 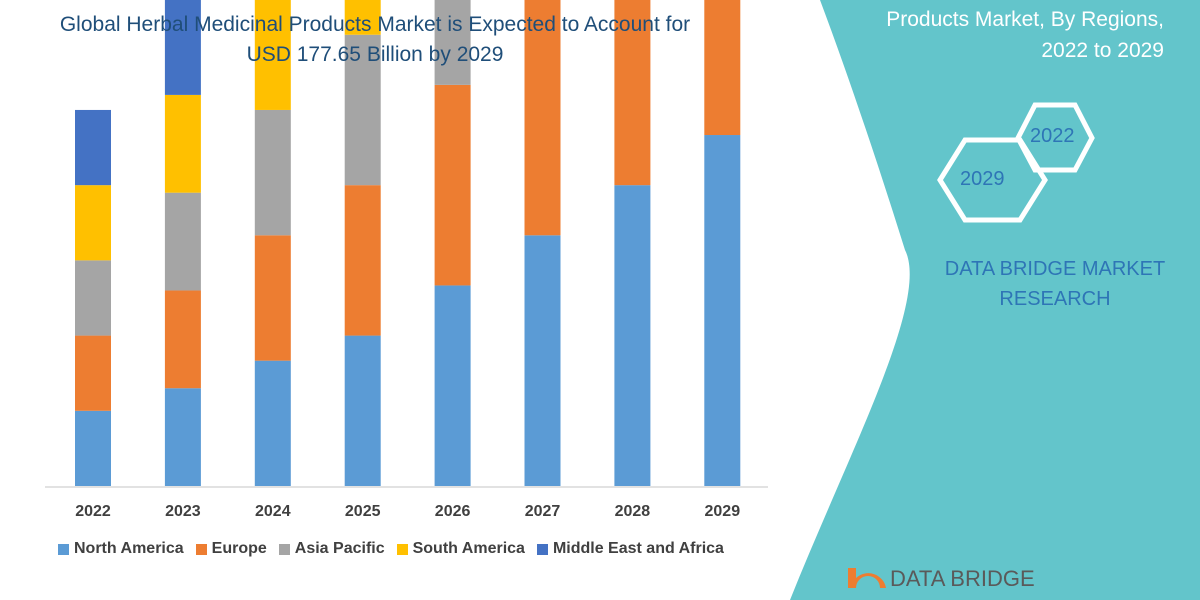 I want to click on bar-2027-north-america, so click(x=542, y=360).